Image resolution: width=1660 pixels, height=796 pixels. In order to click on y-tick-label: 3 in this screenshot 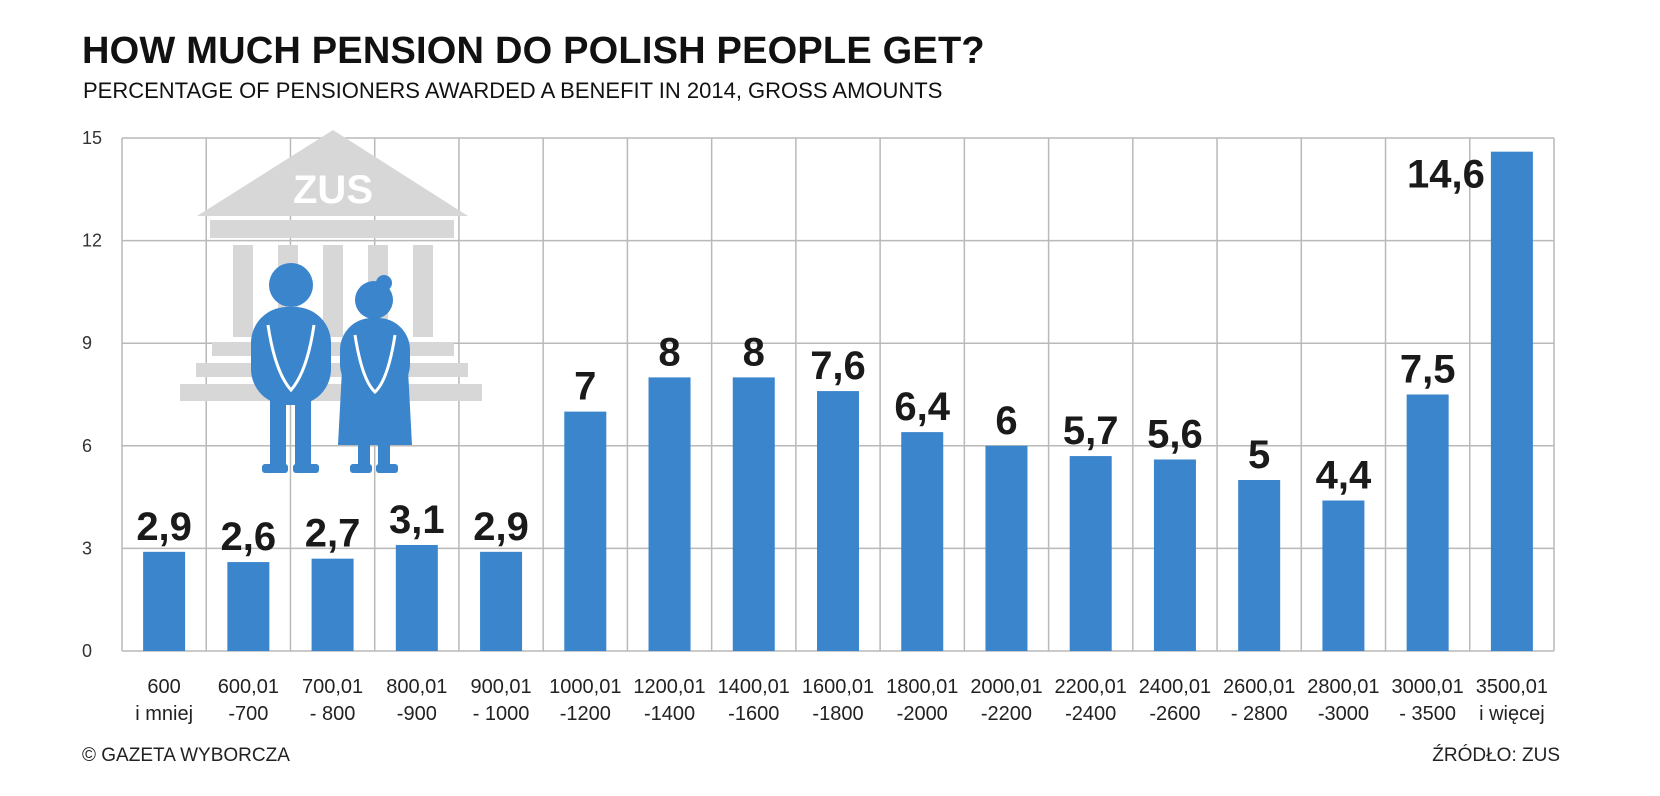, I will do `click(87, 548)`.